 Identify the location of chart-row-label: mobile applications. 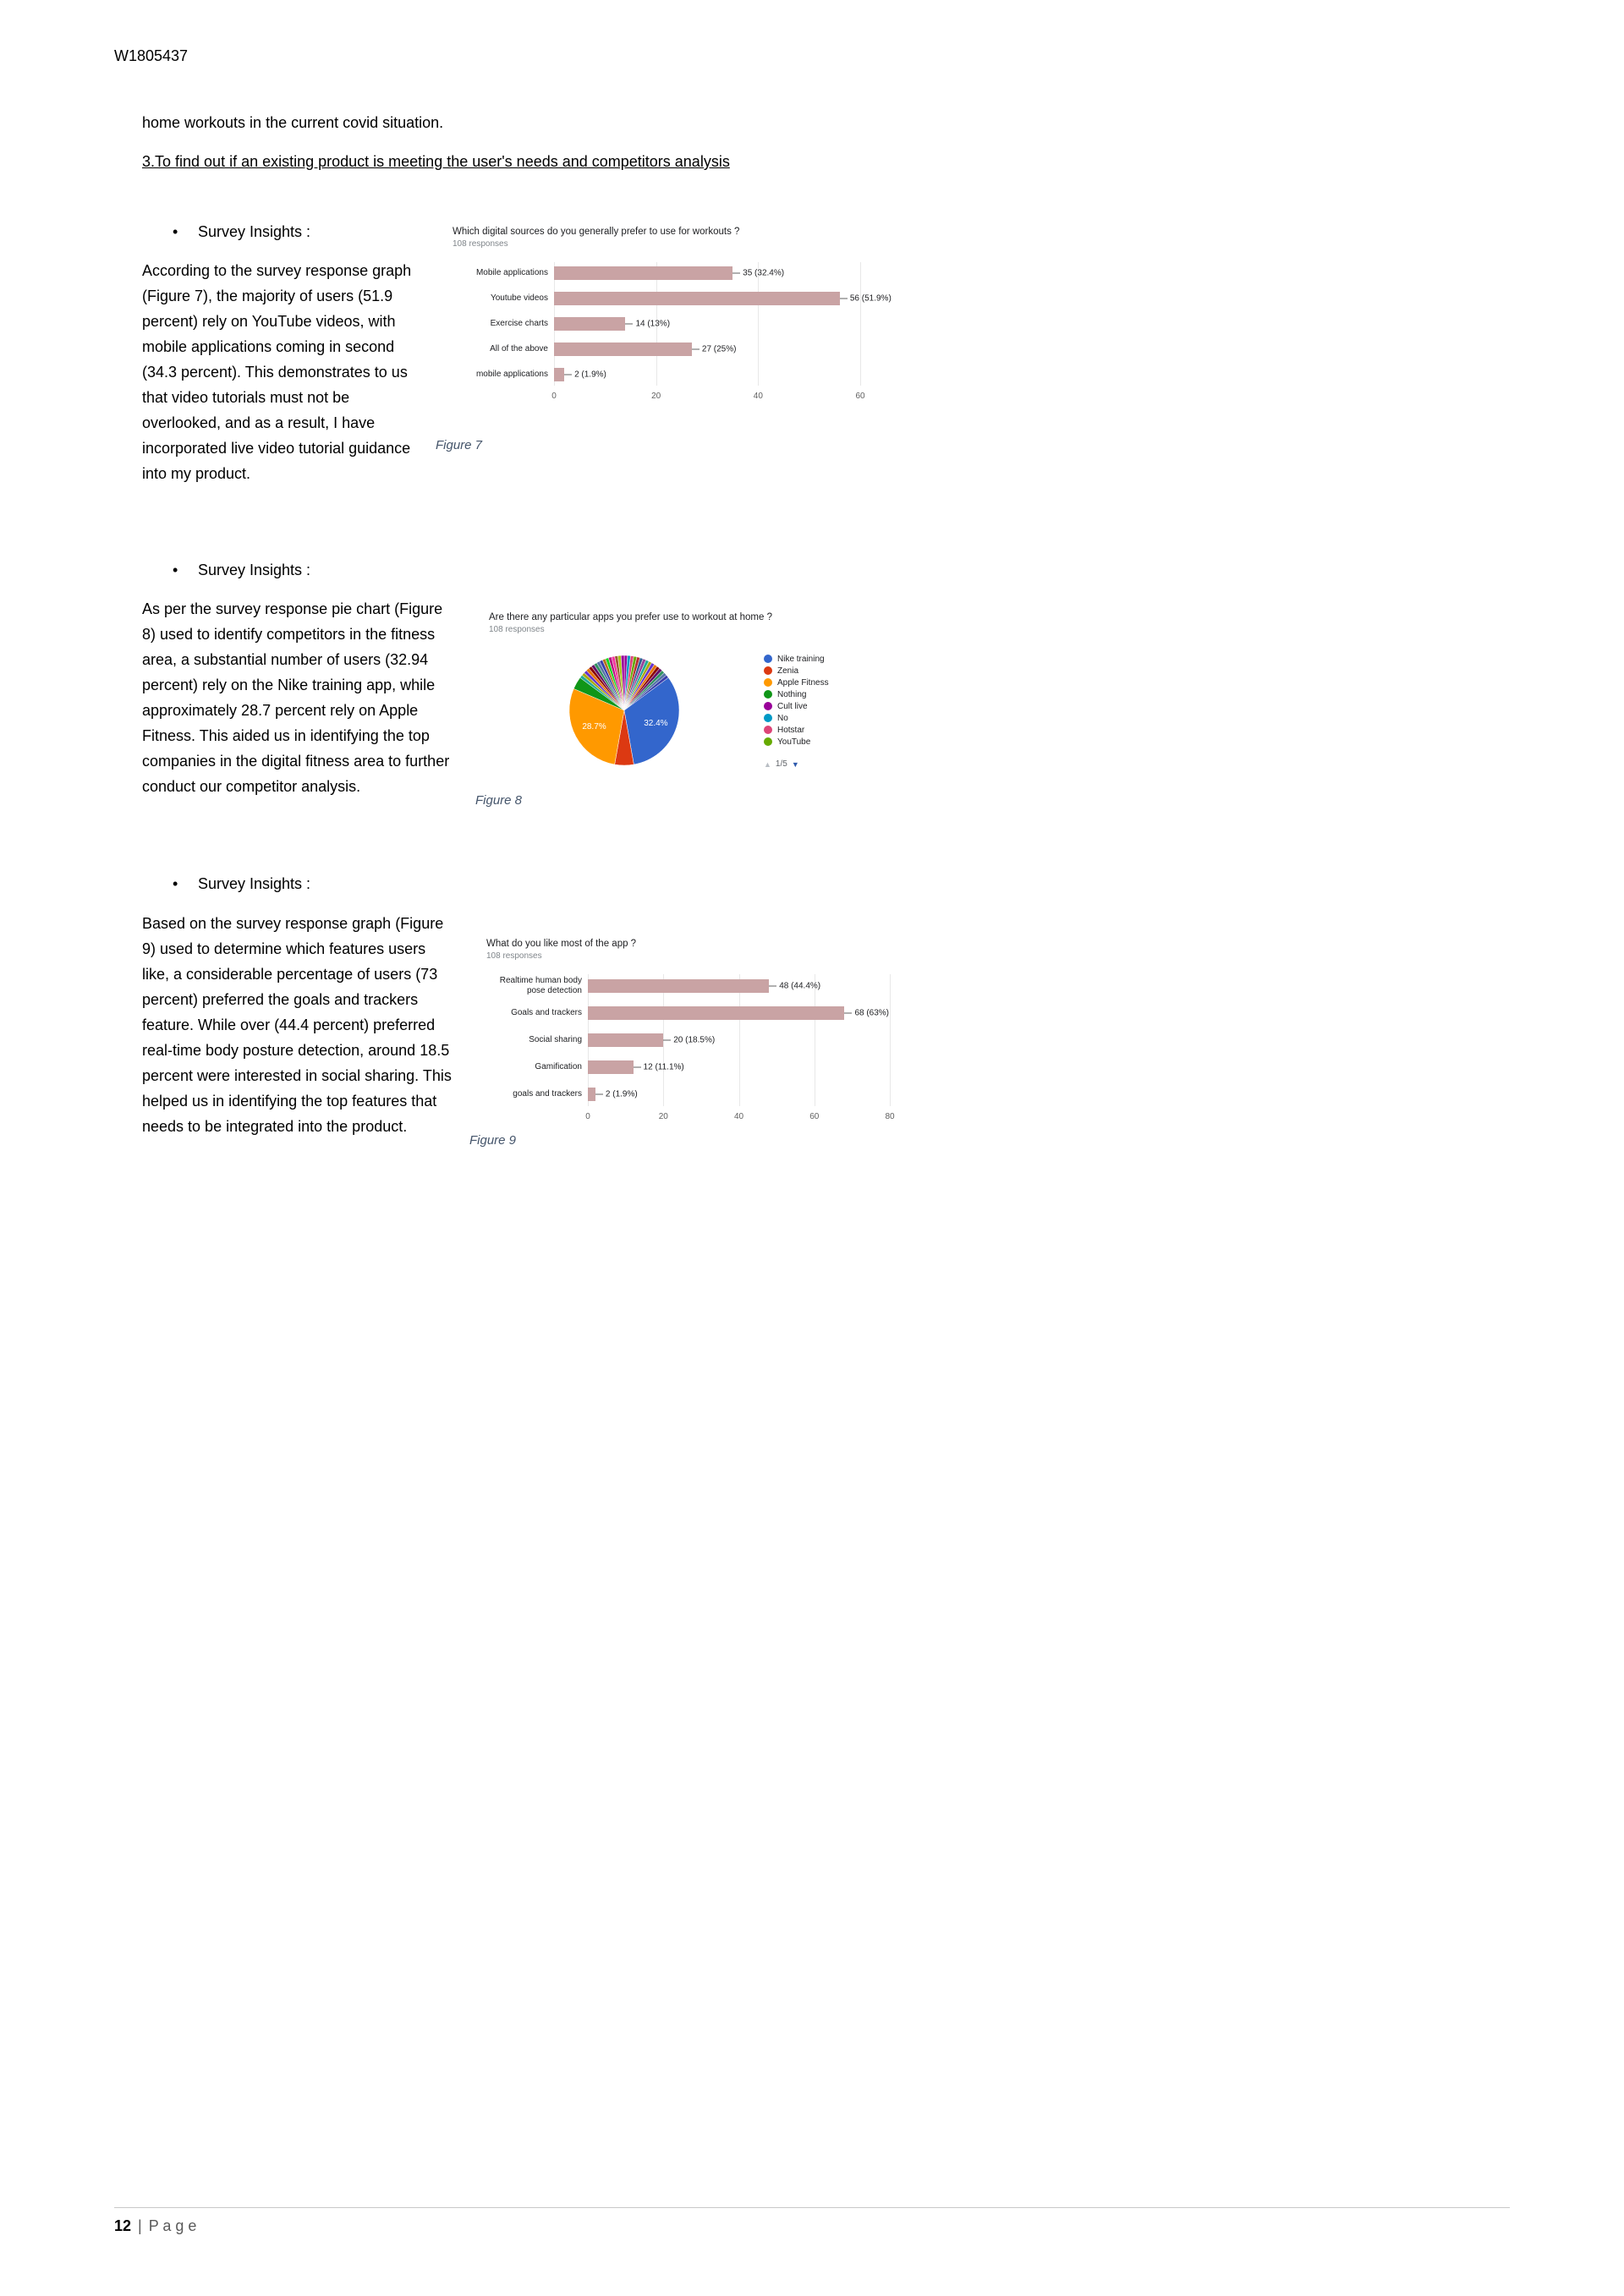
(512, 374).